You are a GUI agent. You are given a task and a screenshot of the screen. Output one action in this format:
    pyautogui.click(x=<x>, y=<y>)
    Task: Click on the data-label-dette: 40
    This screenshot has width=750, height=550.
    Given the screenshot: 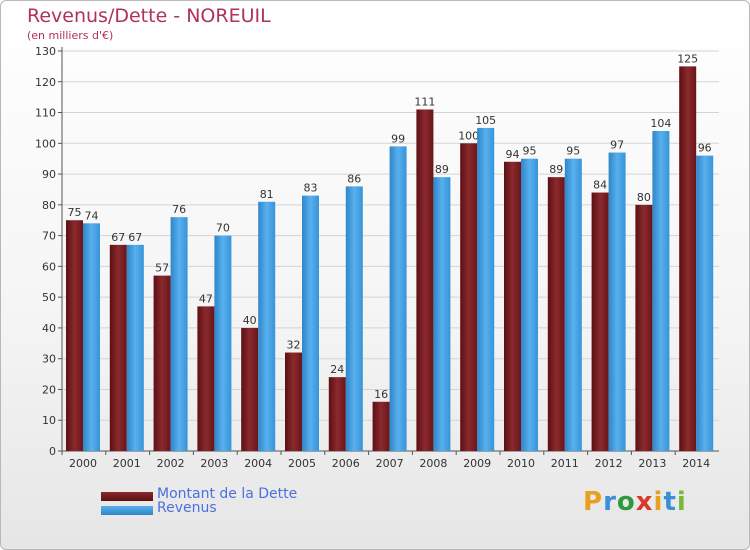 What is the action you would take?
    pyautogui.click(x=250, y=320)
    